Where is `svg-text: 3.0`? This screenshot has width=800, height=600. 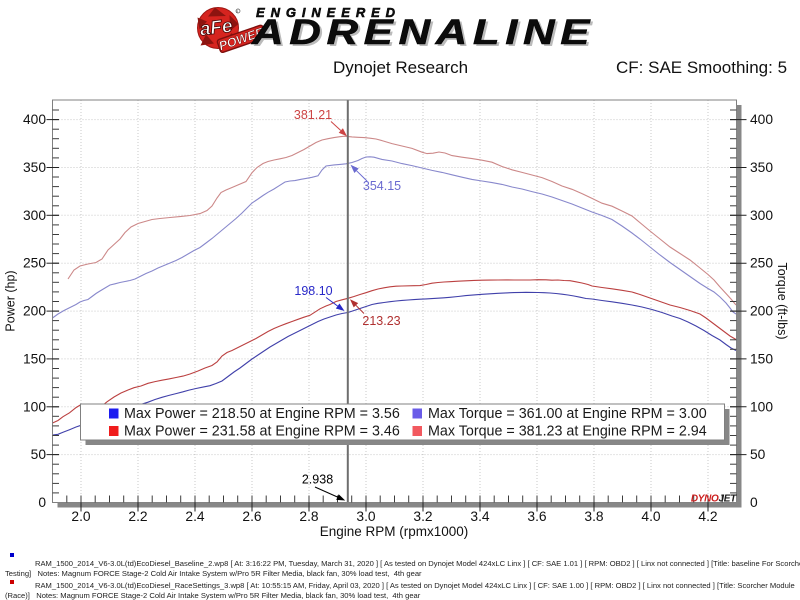
svg-text: 3.0 is located at coordinates (366, 516).